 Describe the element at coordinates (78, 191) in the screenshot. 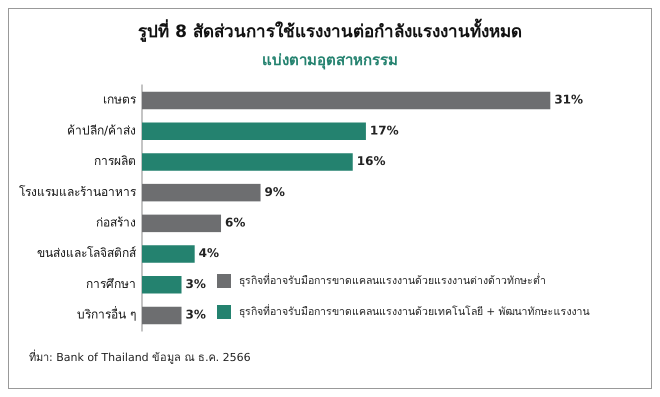

I see `y-tick-label: โรงแรมและร้านอาหาร` at that location.